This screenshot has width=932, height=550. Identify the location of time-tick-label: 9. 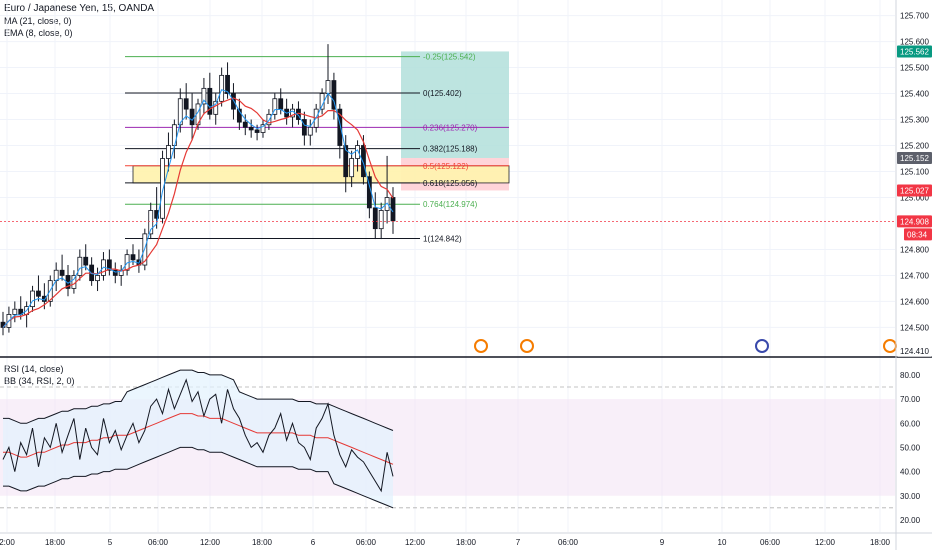
(662, 542).